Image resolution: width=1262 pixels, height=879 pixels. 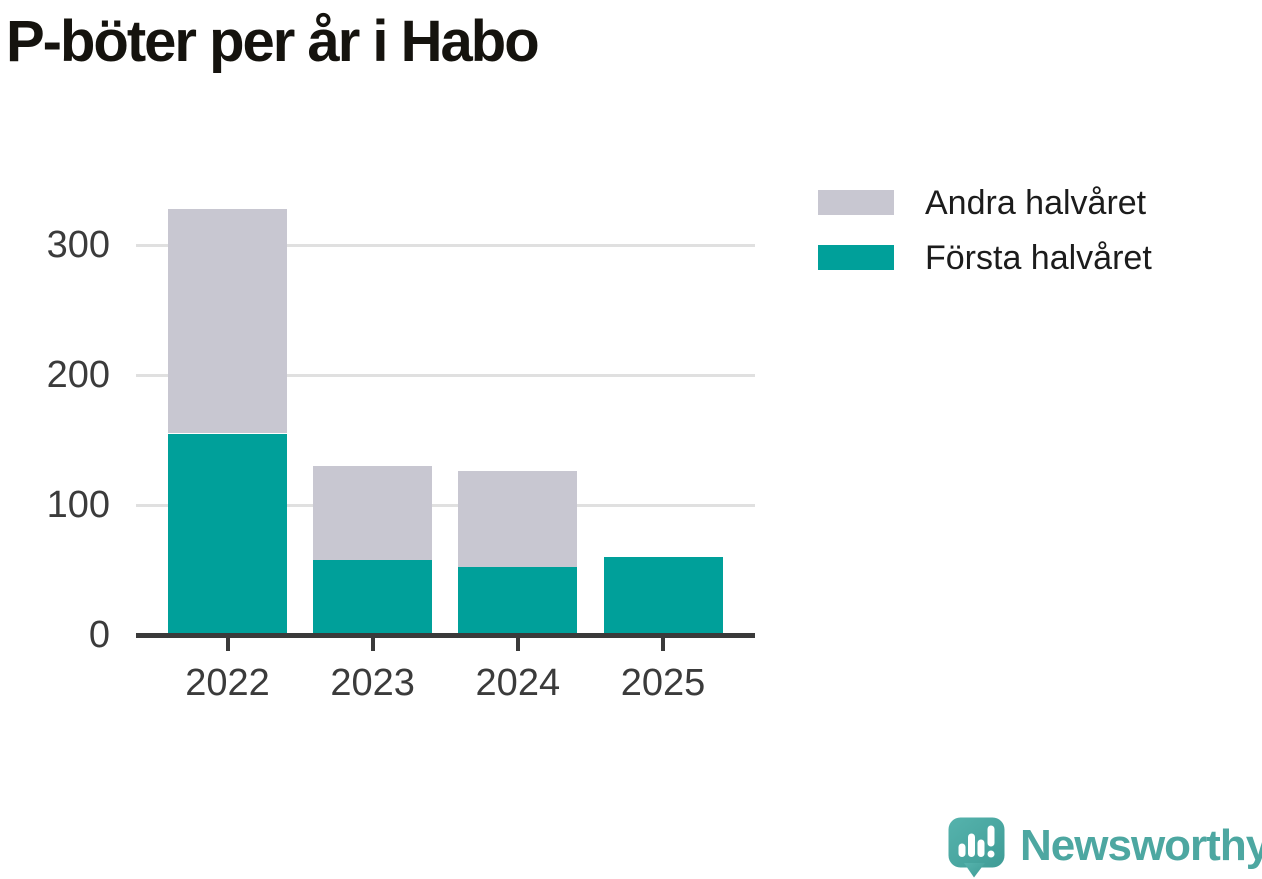 I want to click on newsworthy-logo-icon, so click(x=976, y=847).